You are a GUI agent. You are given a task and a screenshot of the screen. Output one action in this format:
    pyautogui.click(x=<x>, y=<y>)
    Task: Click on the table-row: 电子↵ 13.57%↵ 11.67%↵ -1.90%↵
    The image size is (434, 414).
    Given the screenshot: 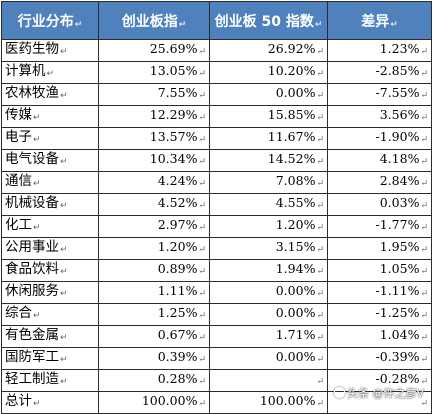 What is the action you would take?
    pyautogui.click(x=216, y=138)
    